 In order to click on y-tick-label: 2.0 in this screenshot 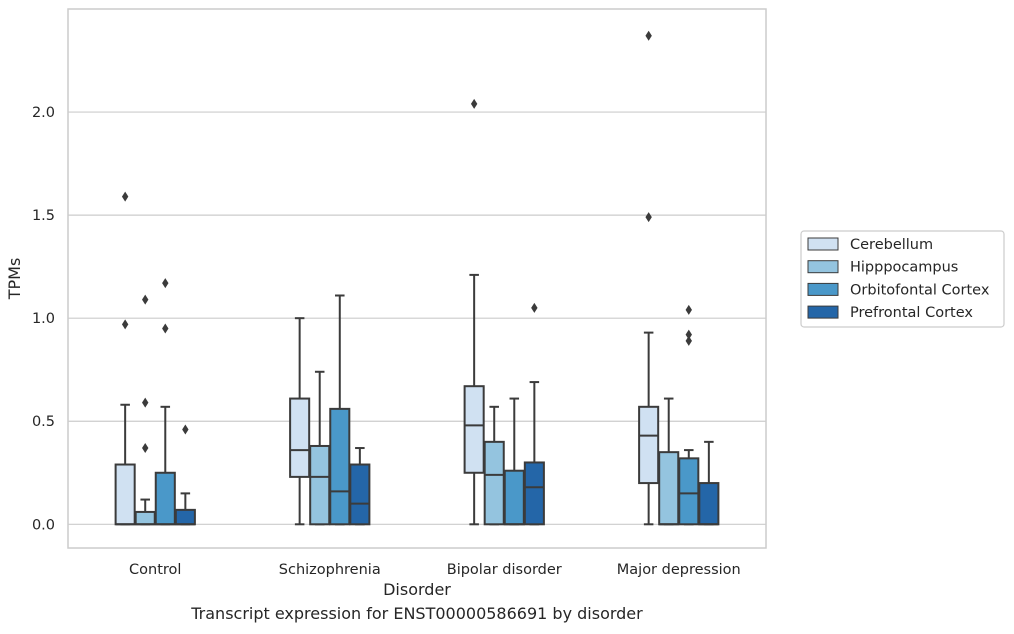, I will do `click(43, 113)`.